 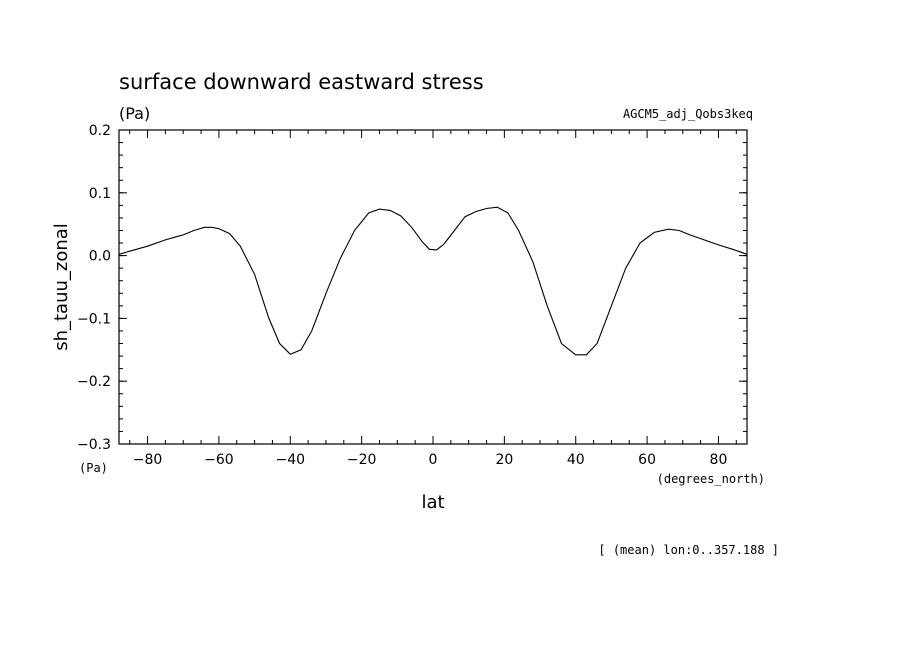 I want to click on footer-note: [ (mean) lon:0..357.188 ], so click(x=688, y=550).